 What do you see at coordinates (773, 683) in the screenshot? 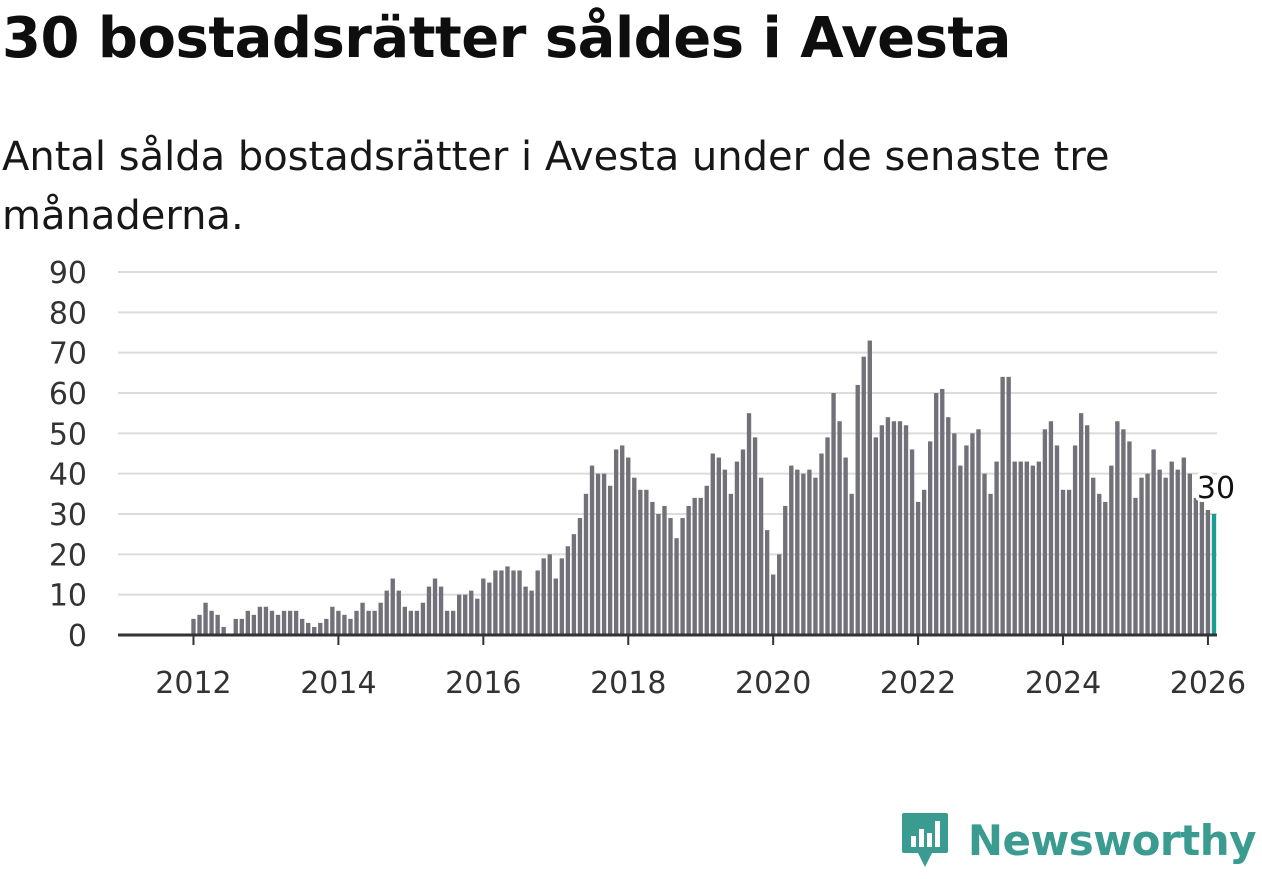
I see `x-tick-label: 2020` at bounding box center [773, 683].